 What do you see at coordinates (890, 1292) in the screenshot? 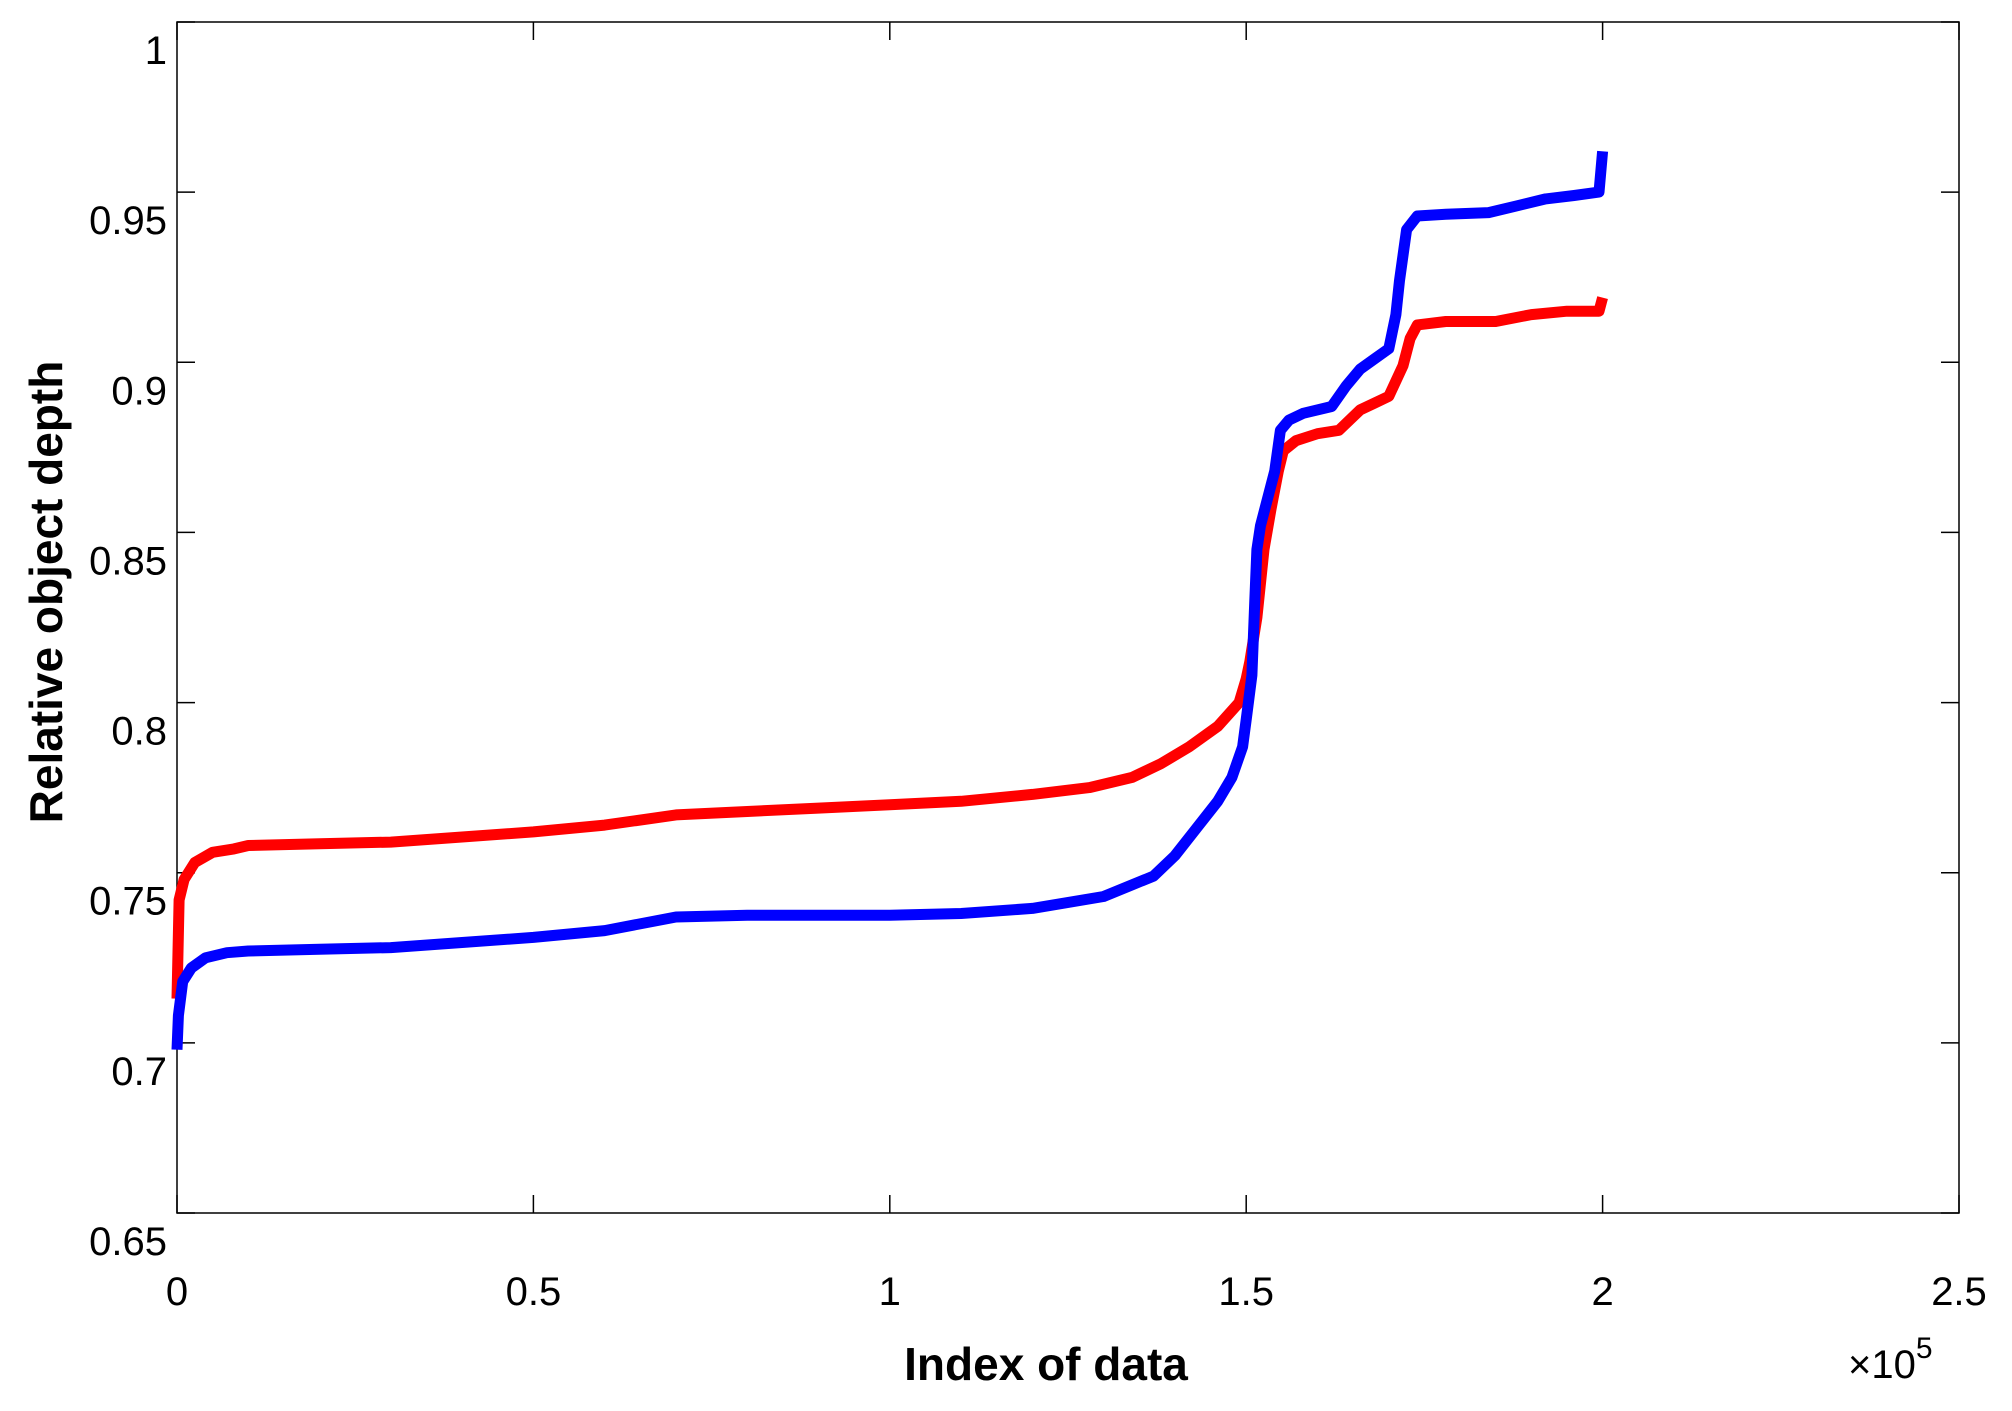
I see `x-tick-label: 1` at bounding box center [890, 1292].